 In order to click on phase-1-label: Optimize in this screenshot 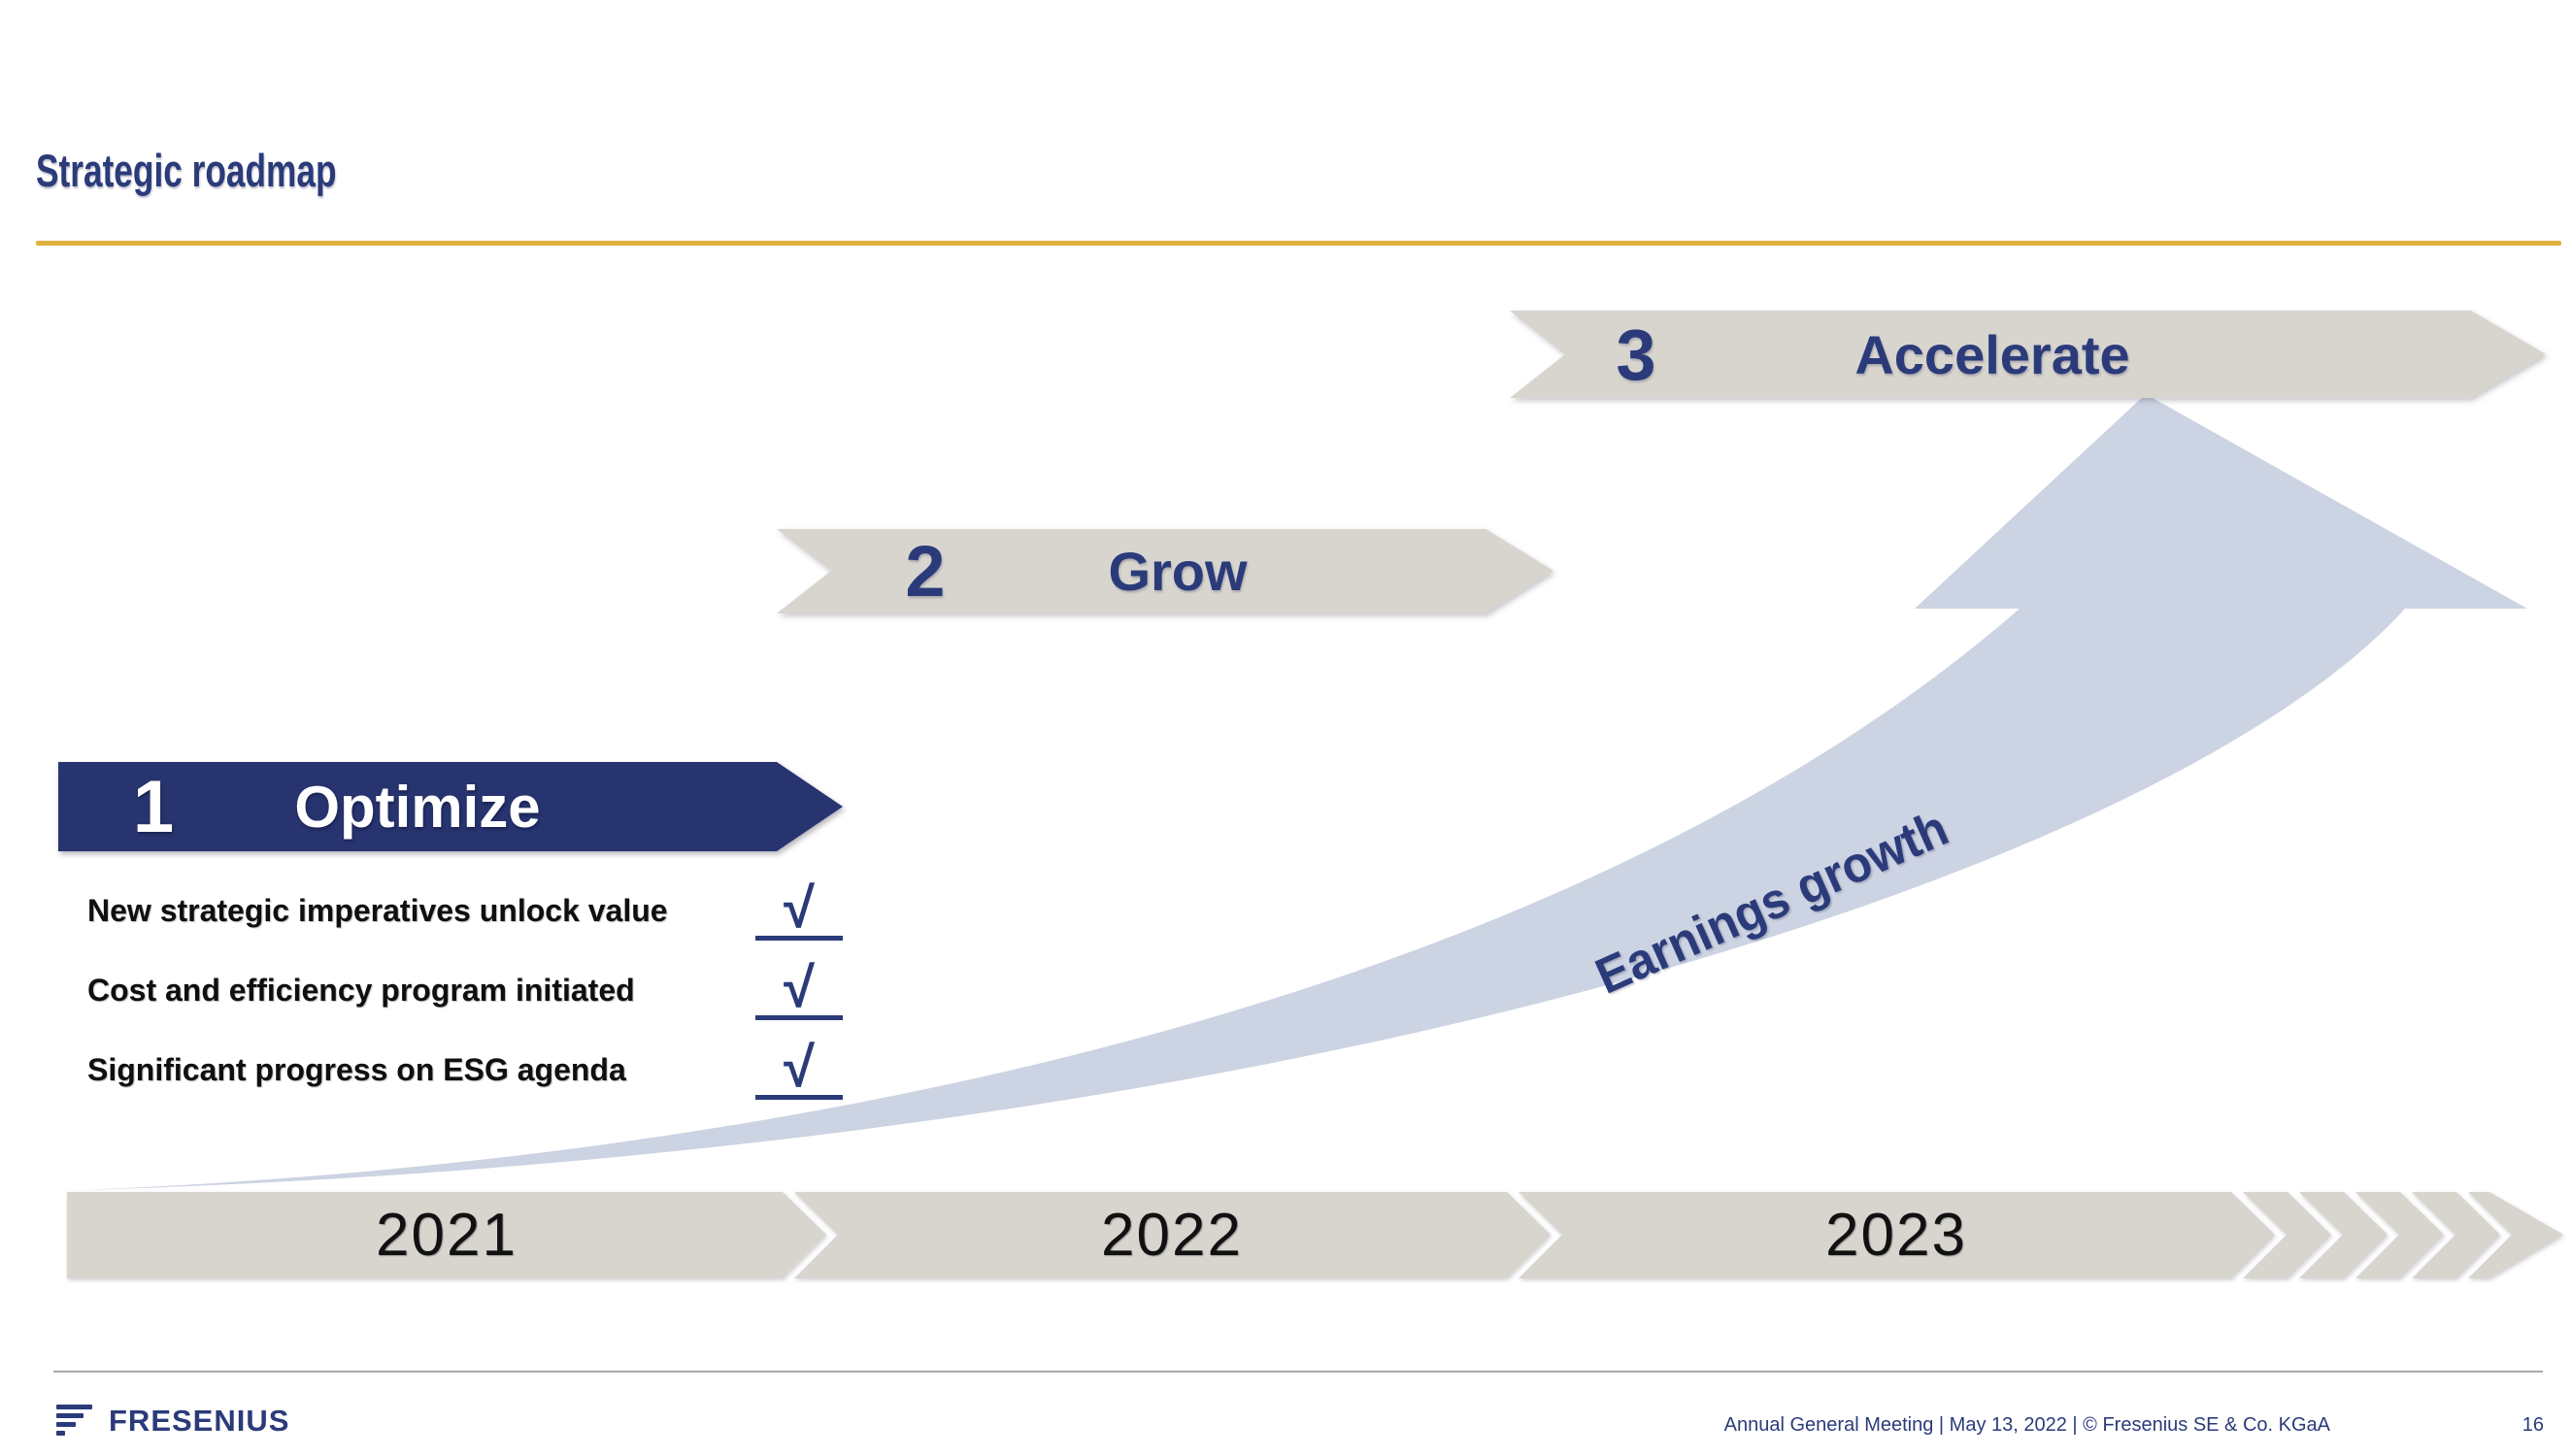, I will do `click(417, 807)`.